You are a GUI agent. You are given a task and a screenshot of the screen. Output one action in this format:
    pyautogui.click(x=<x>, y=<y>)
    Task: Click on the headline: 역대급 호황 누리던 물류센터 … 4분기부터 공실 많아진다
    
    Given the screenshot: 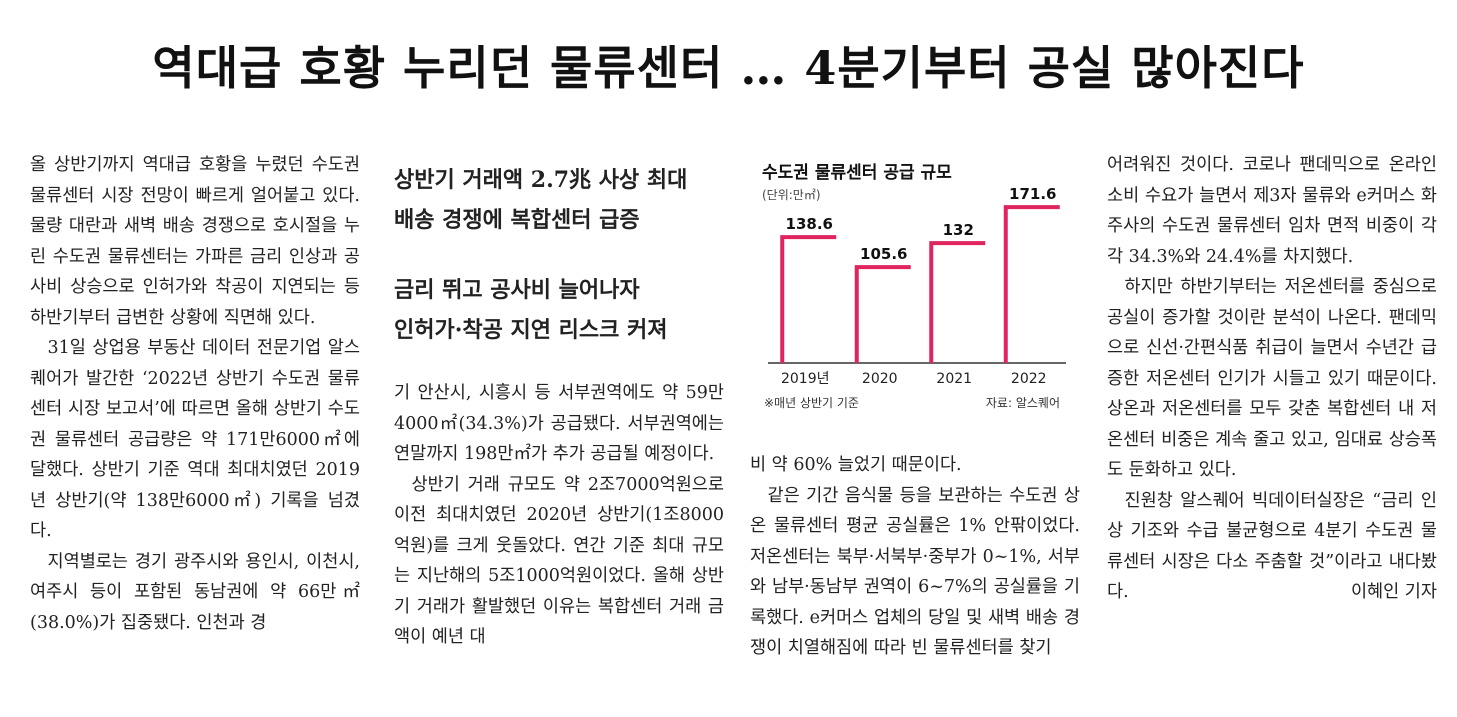 What is the action you would take?
    pyautogui.click(x=728, y=68)
    